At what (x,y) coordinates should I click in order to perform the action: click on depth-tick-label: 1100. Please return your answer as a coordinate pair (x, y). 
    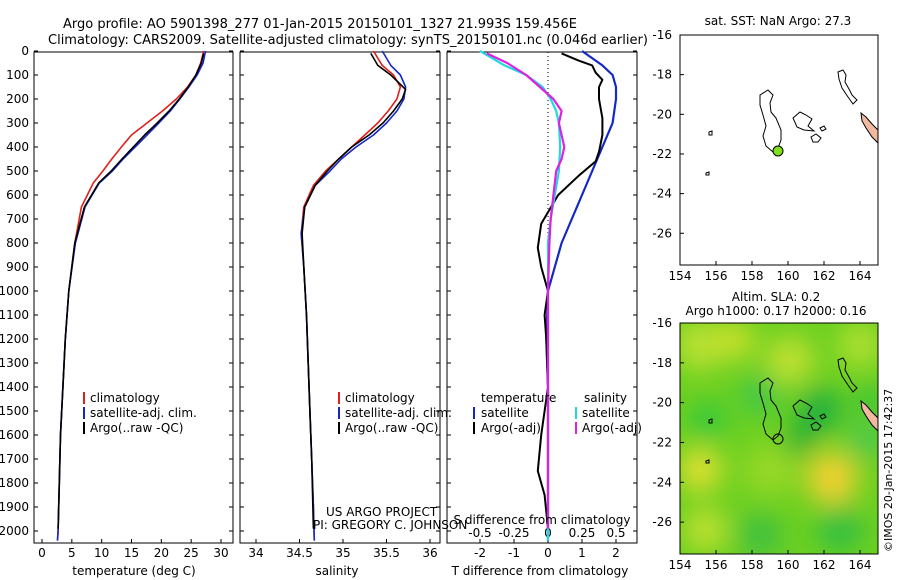
    Looking at the image, I should click on (14, 315).